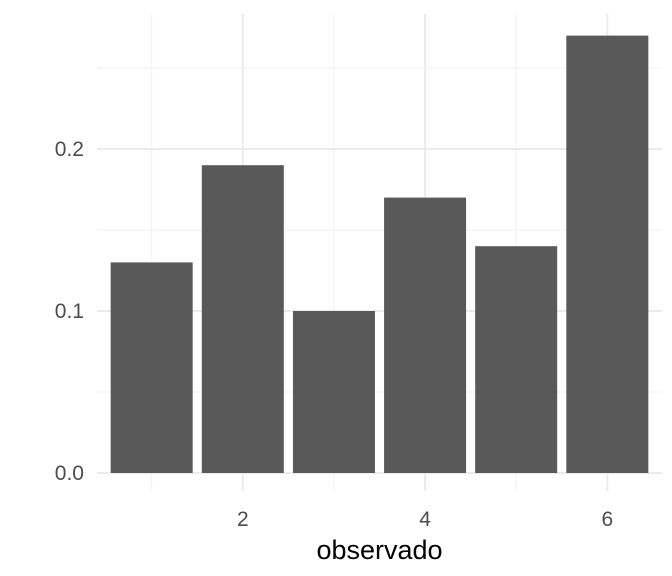  Describe the element at coordinates (243, 519) in the screenshot. I see `x-tick-label: 2` at that location.